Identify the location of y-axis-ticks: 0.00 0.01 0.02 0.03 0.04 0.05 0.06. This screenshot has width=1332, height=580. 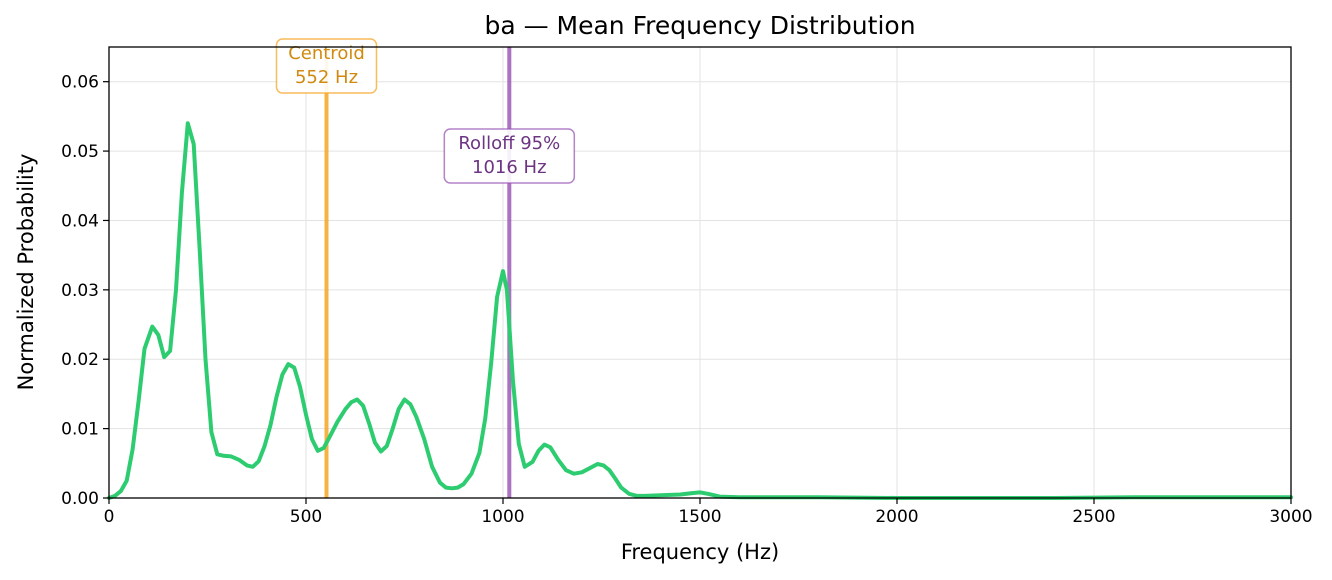
(85, 291).